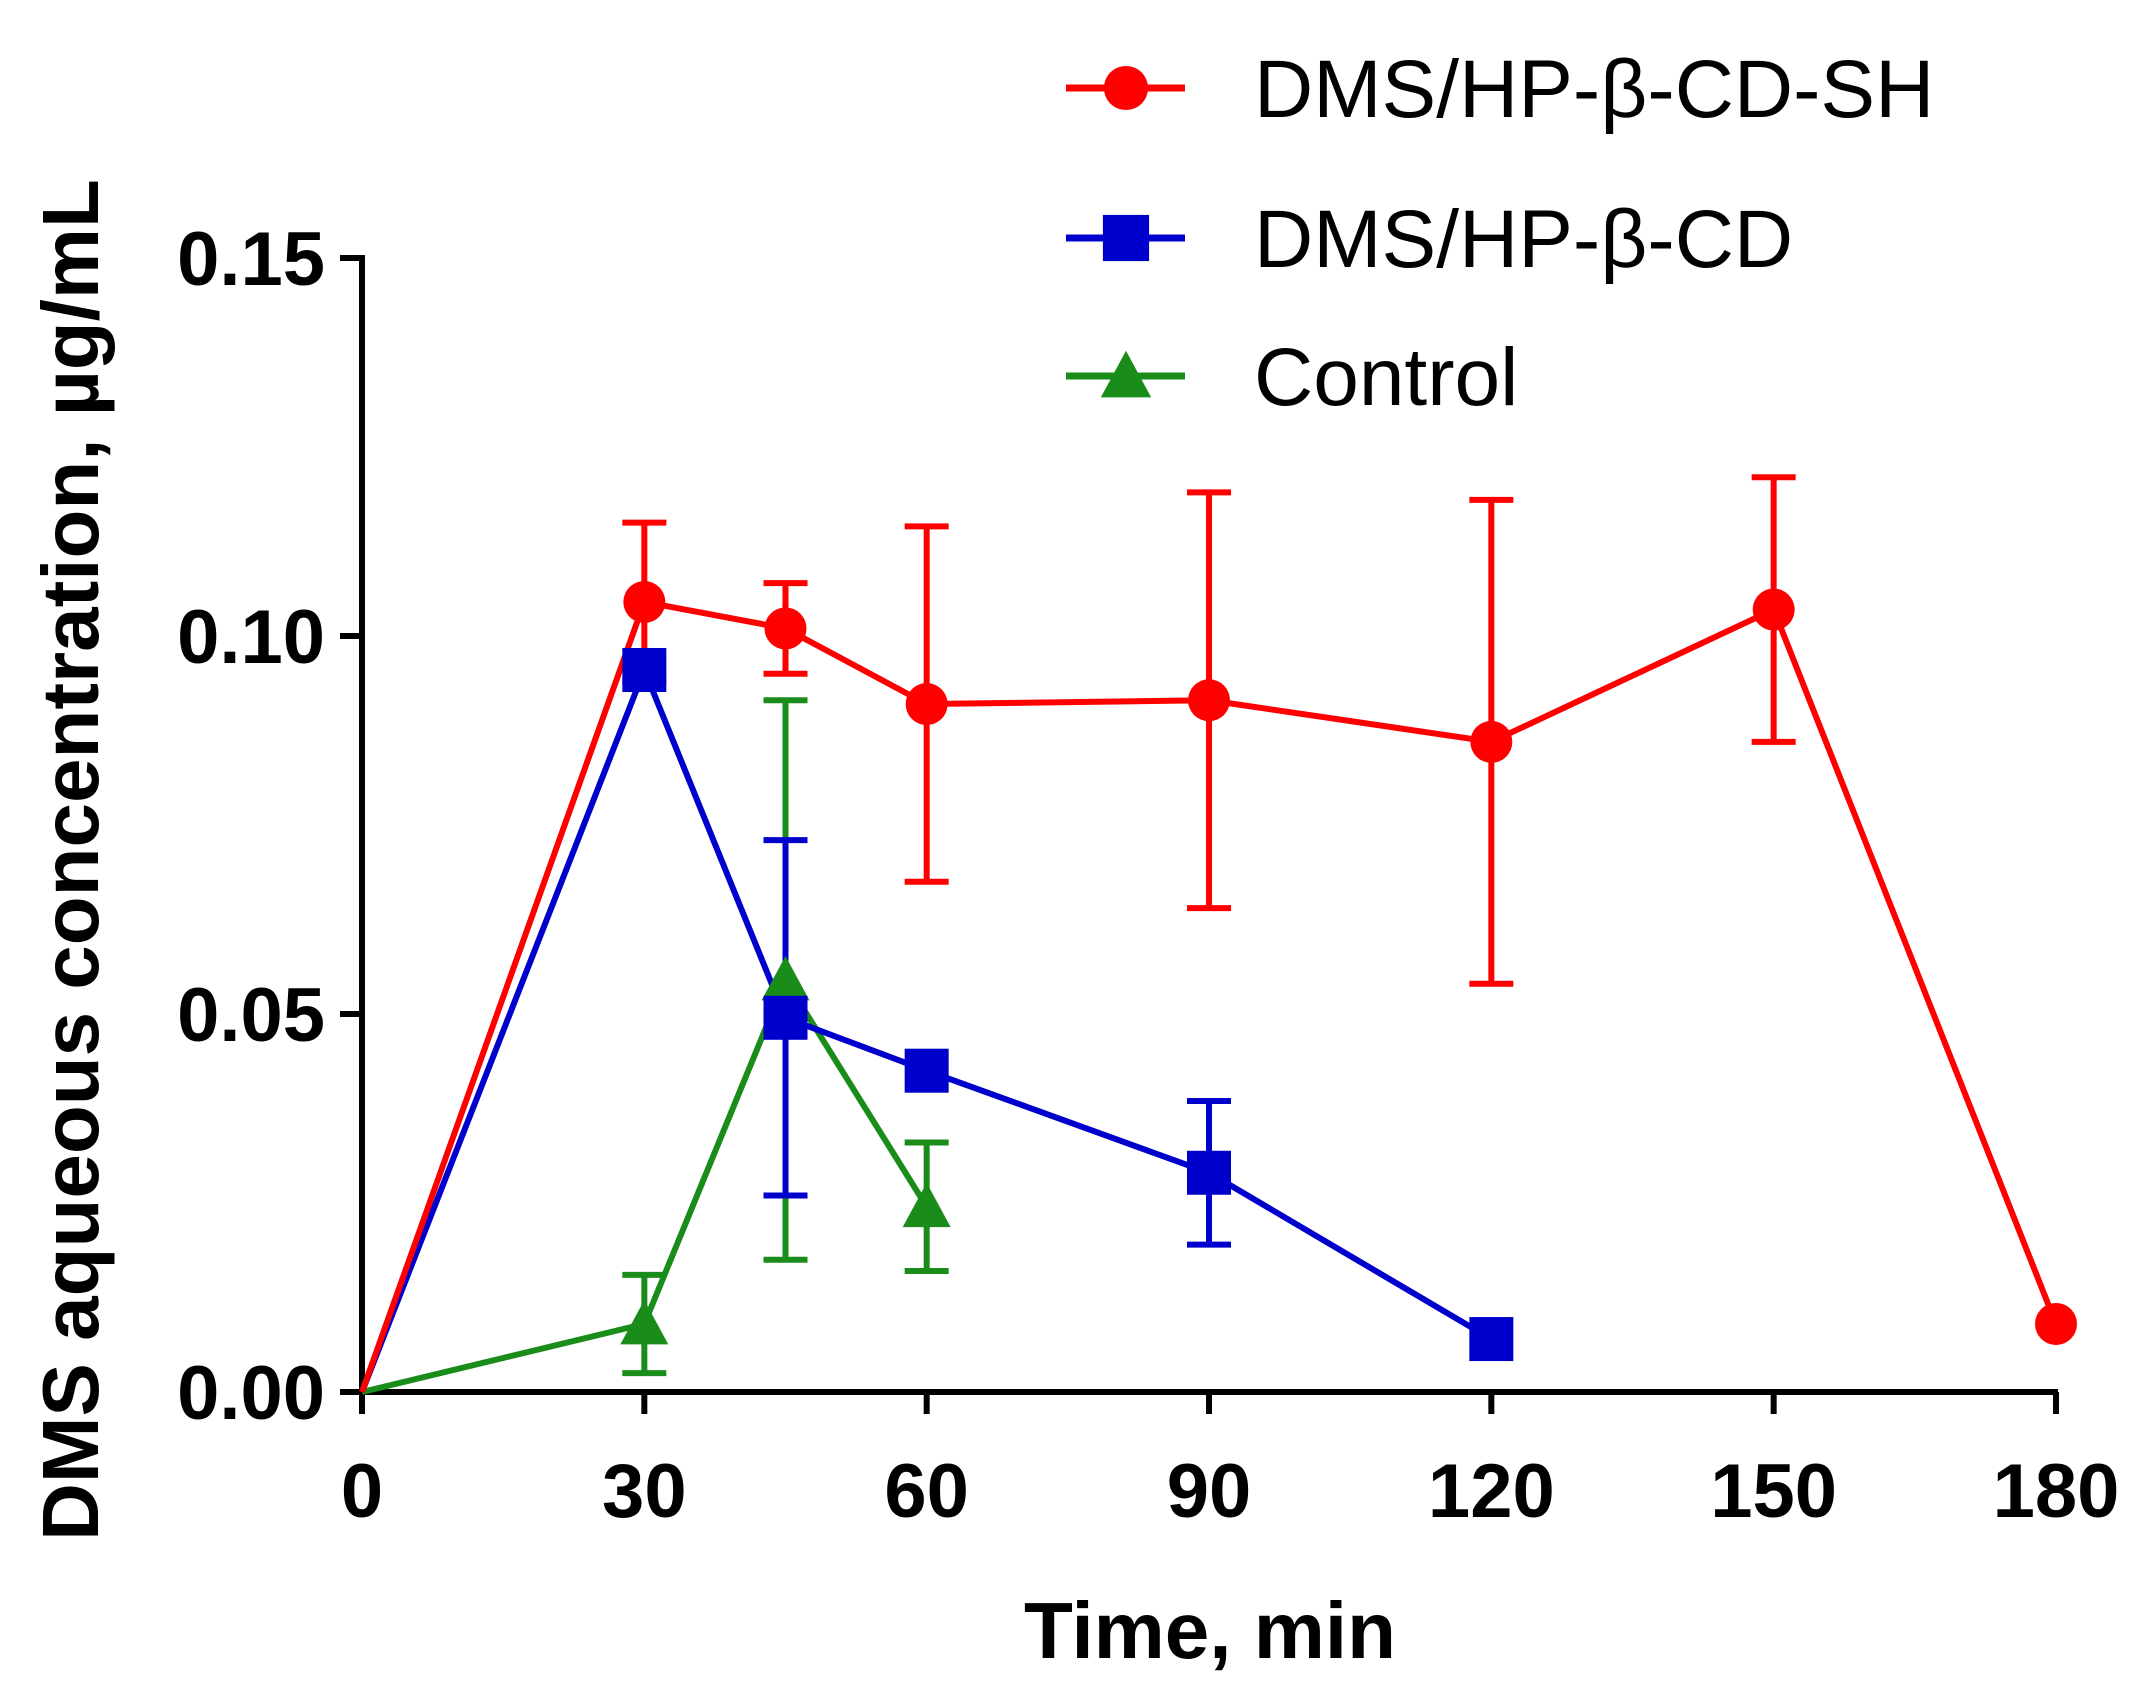  What do you see at coordinates (1773, 1491) in the screenshot?
I see `x-tick-label: 150` at bounding box center [1773, 1491].